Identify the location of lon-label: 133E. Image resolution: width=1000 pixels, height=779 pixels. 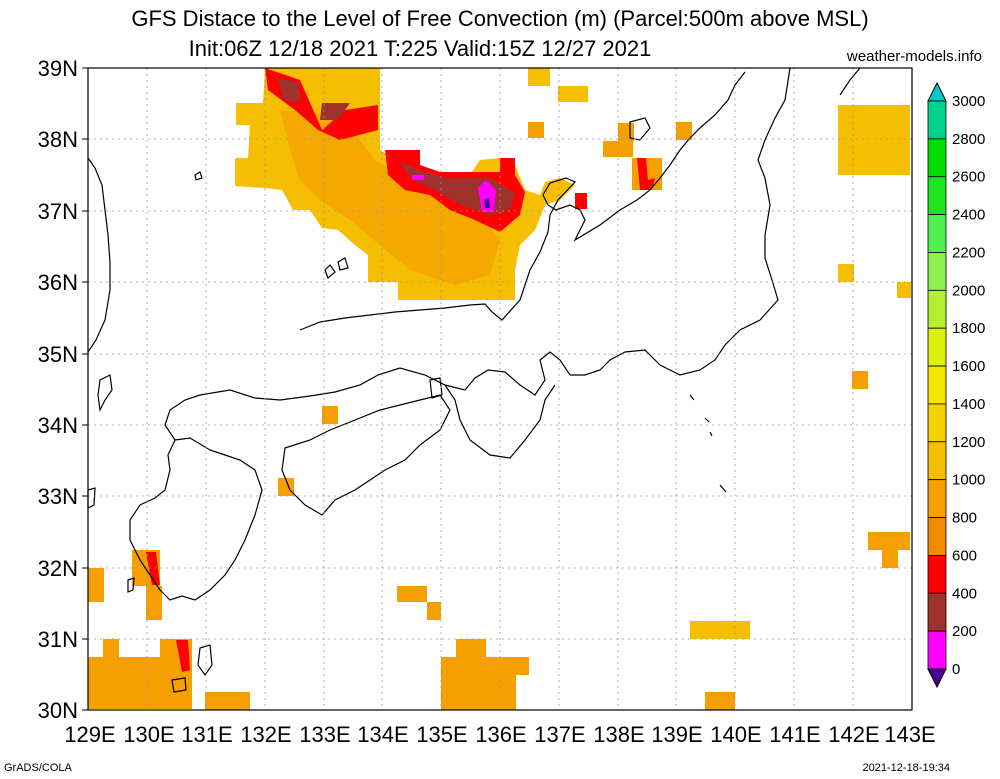
(324, 734).